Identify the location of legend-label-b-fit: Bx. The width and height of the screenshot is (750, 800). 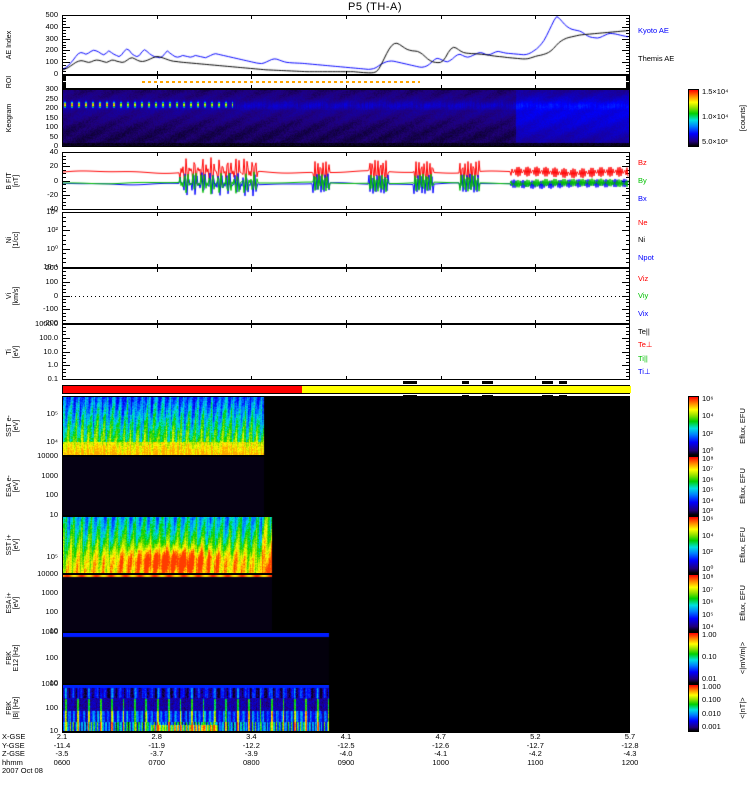
(642, 199).